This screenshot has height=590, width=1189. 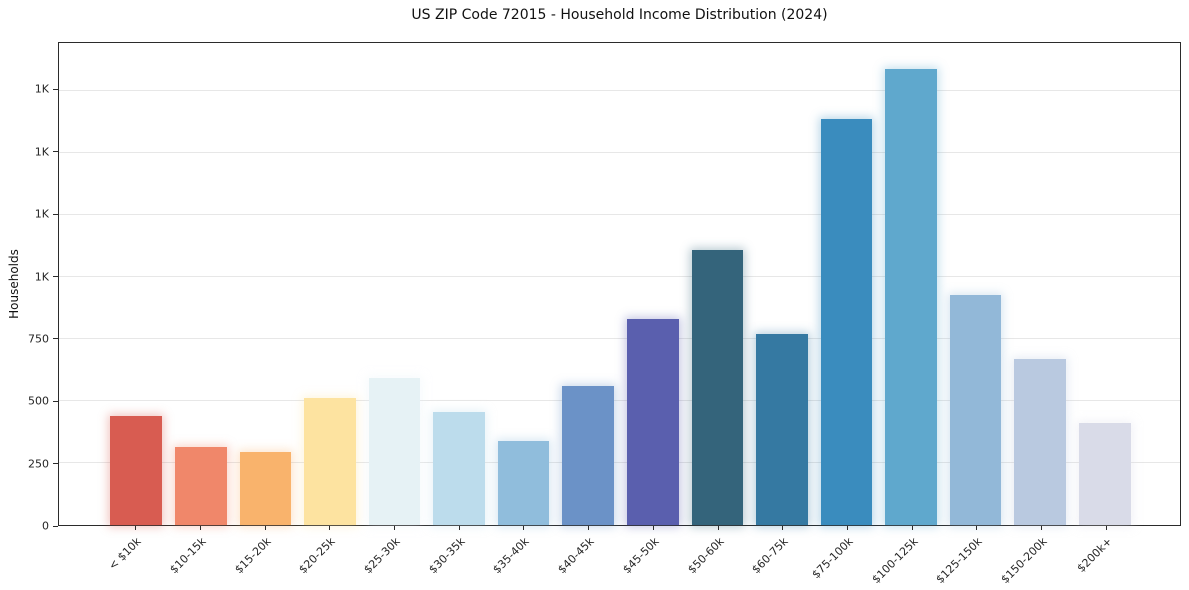 I want to click on x-slot: $20-25k, so click(x=329, y=558).